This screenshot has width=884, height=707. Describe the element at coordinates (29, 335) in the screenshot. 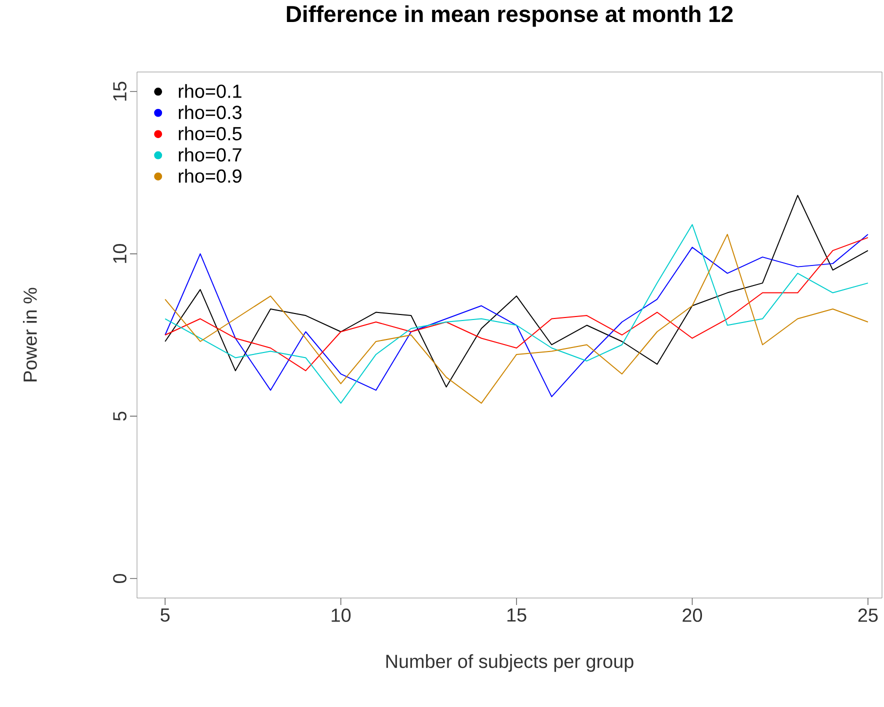

I see `y-axis-title: Power in %` at that location.